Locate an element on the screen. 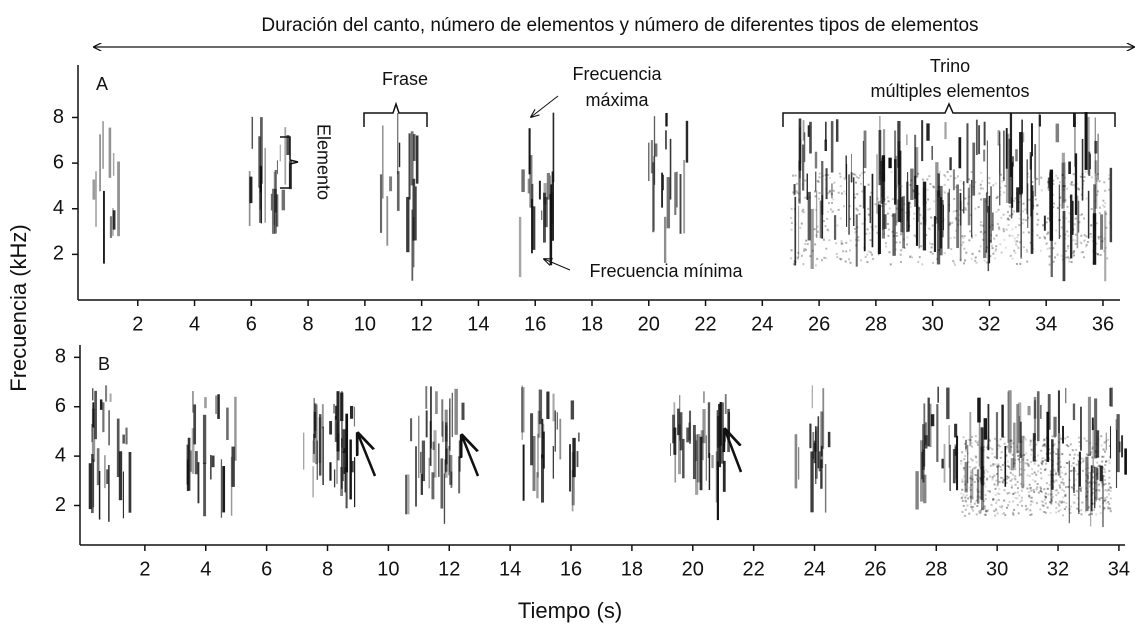 Image resolution: width=1141 pixels, height=629 pixels. x-tick-label: 30 is located at coordinates (933, 324).